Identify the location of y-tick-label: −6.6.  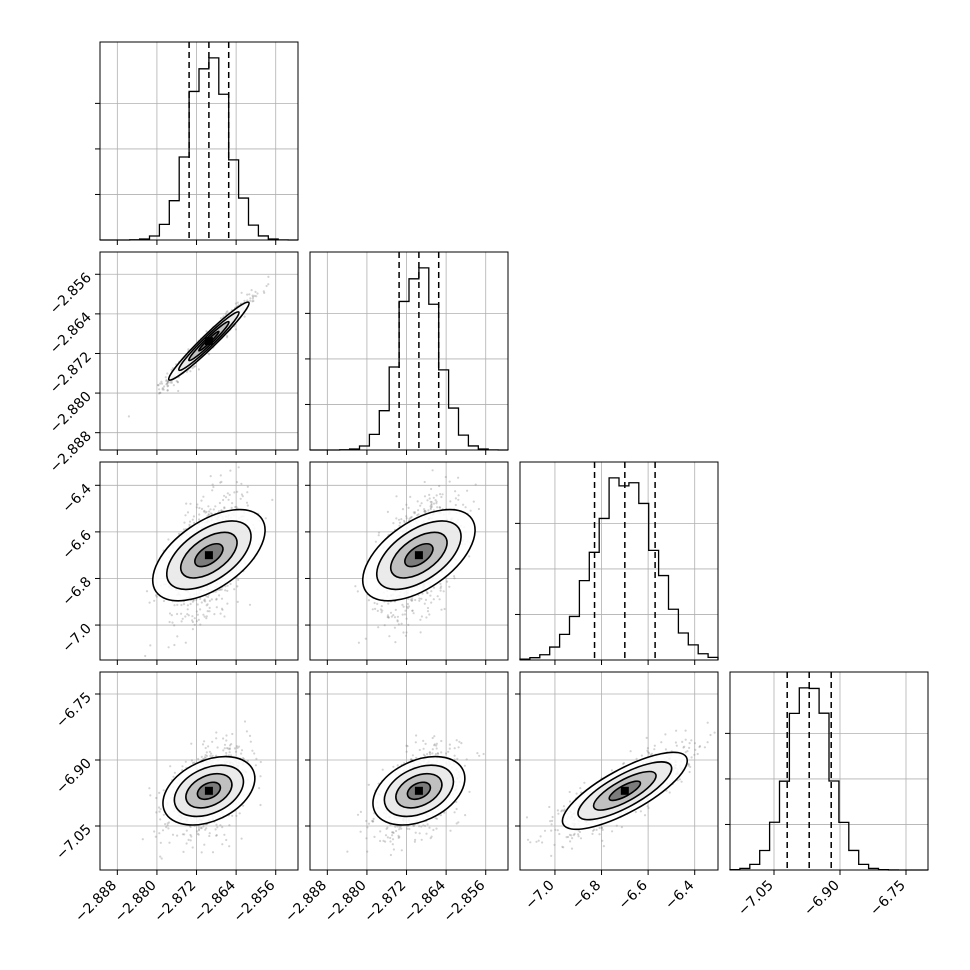
(76, 544).